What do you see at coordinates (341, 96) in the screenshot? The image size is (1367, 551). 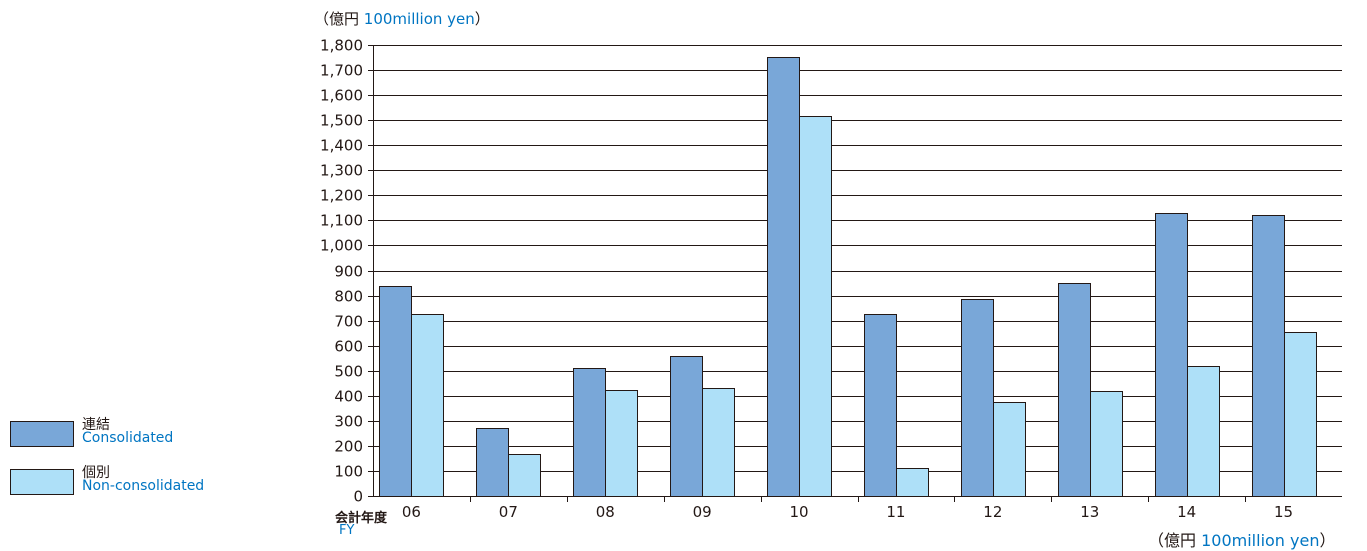 I see `y-tick-label: 1,600` at bounding box center [341, 96].